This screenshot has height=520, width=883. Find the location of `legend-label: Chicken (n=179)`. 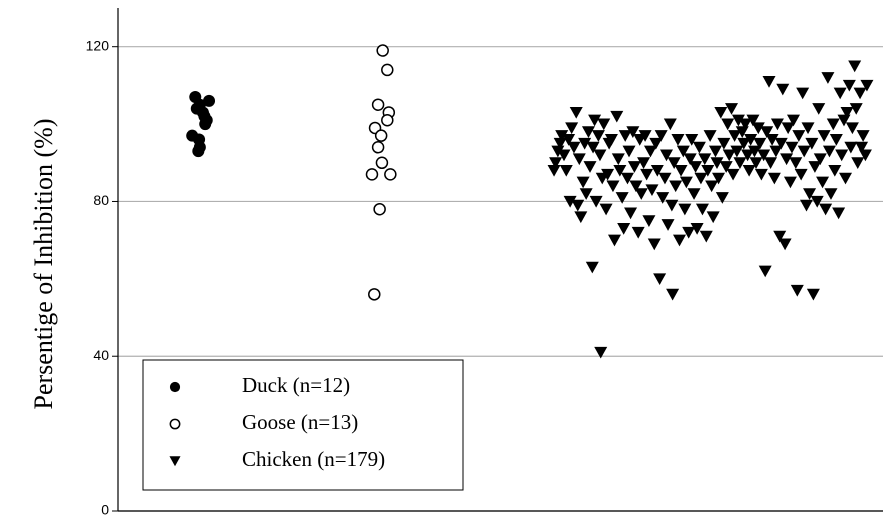

legend-label: Chicken (n=179) is located at coordinates (313, 459).